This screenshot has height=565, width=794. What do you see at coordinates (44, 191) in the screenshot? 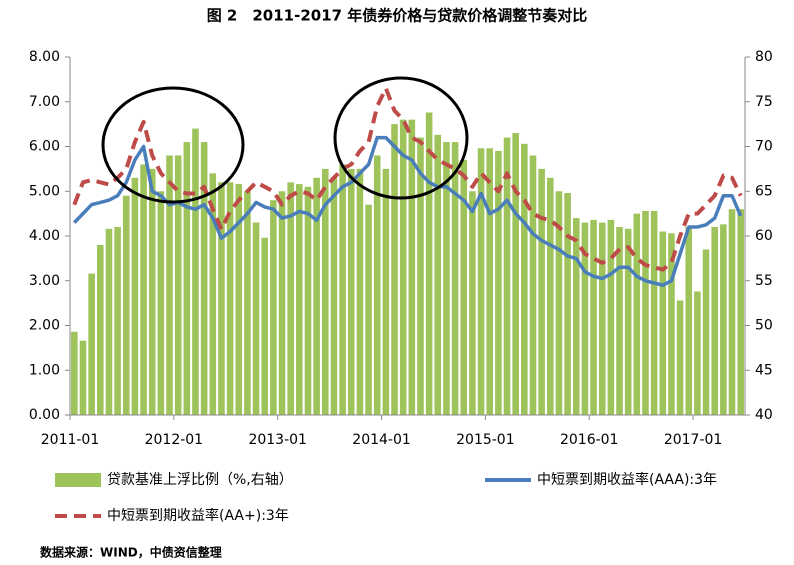
I see `y-tick-label: 5.00` at bounding box center [44, 191].